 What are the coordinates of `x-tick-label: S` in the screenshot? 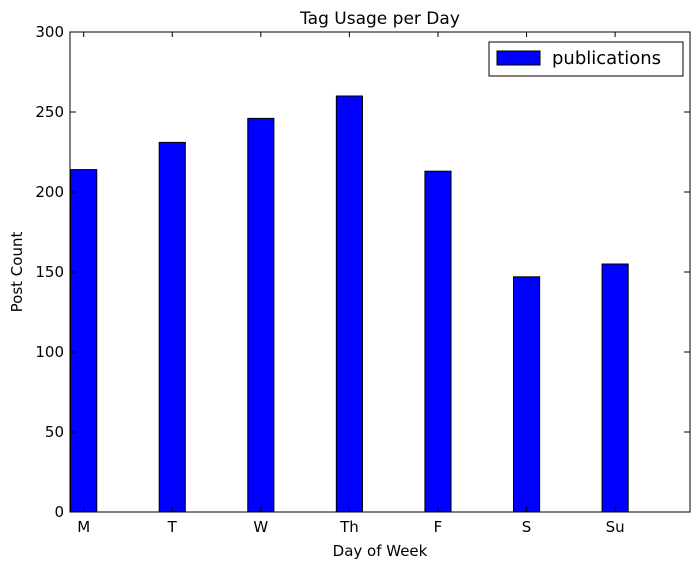 It's located at (527, 527).